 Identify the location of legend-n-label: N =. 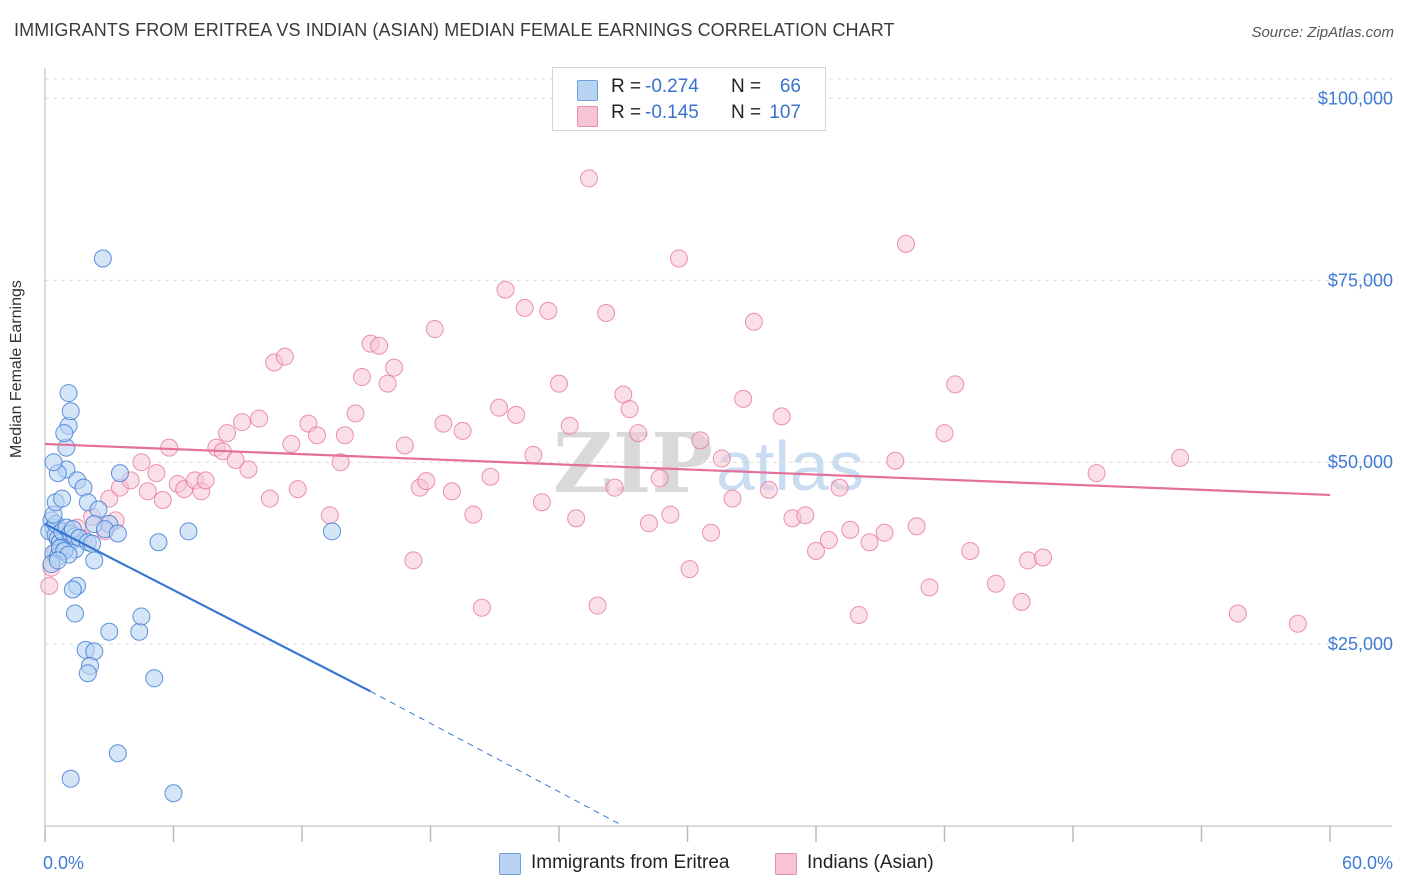
(746, 112).